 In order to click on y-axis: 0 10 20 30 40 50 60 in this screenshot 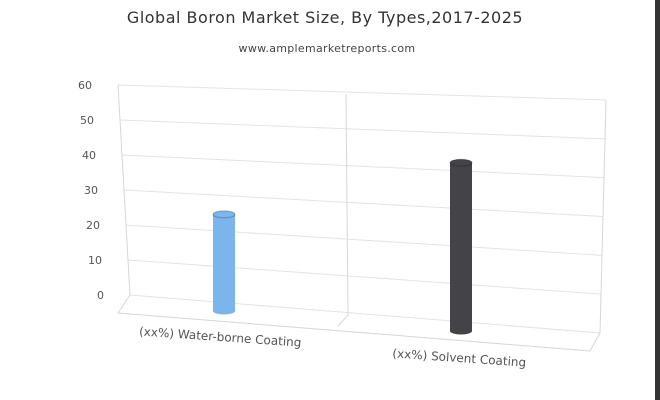, I will do `click(91, 190)`.